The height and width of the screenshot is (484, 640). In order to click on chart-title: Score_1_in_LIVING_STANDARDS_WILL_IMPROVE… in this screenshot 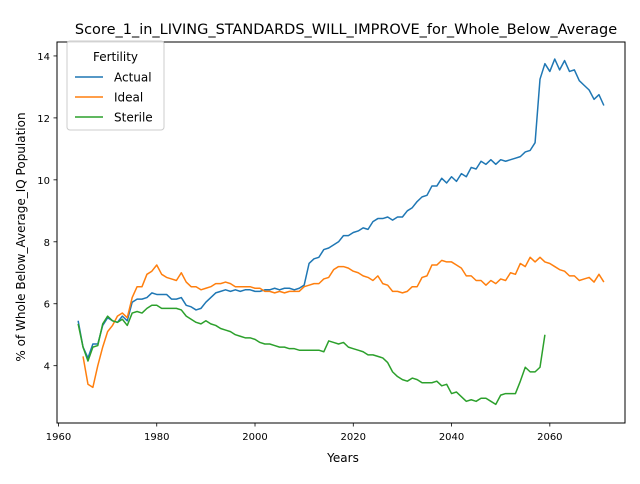, I will do `click(346, 30)`.